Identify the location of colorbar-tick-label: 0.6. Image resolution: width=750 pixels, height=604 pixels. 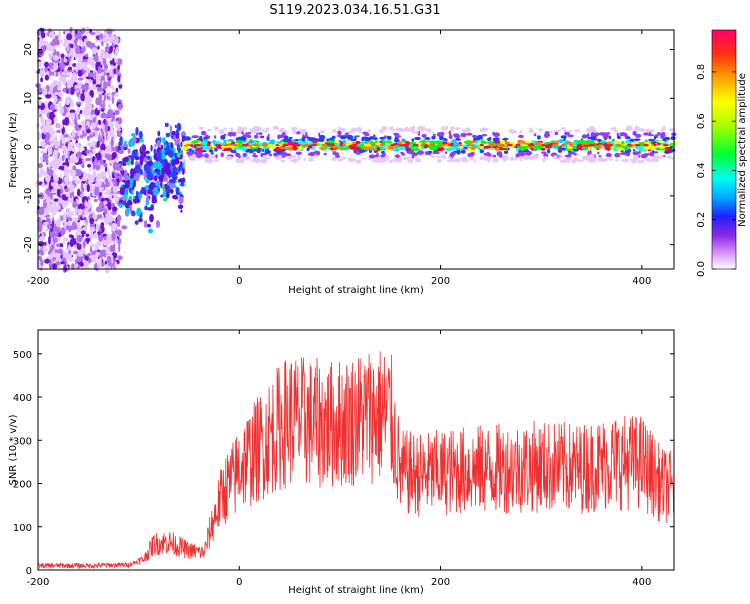
(701, 121).